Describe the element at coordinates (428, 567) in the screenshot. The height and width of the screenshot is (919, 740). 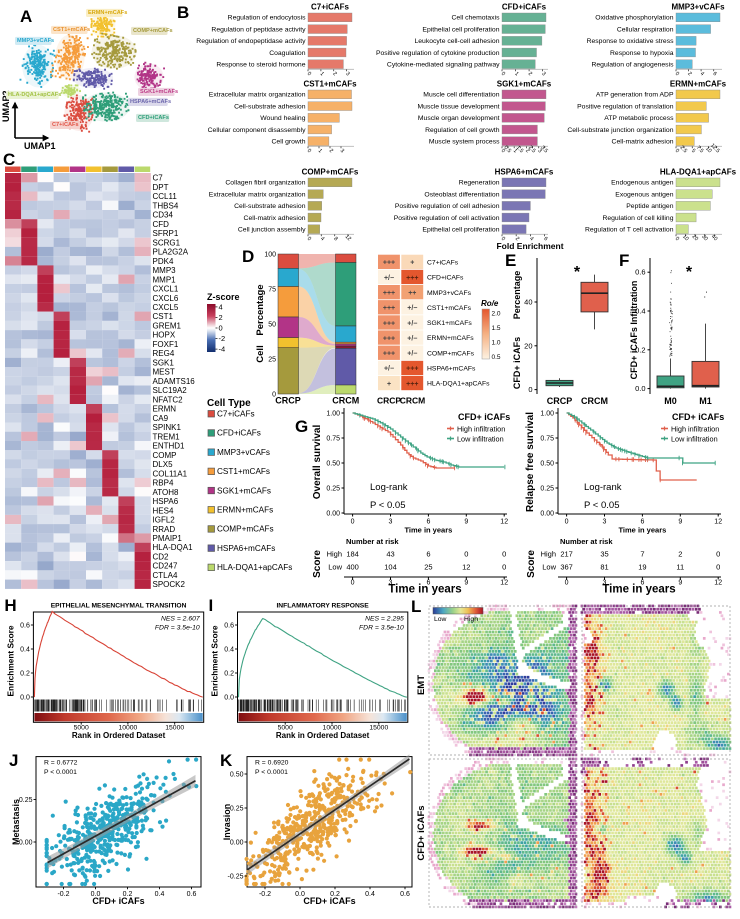
I see `svg-text: 25` at that location.